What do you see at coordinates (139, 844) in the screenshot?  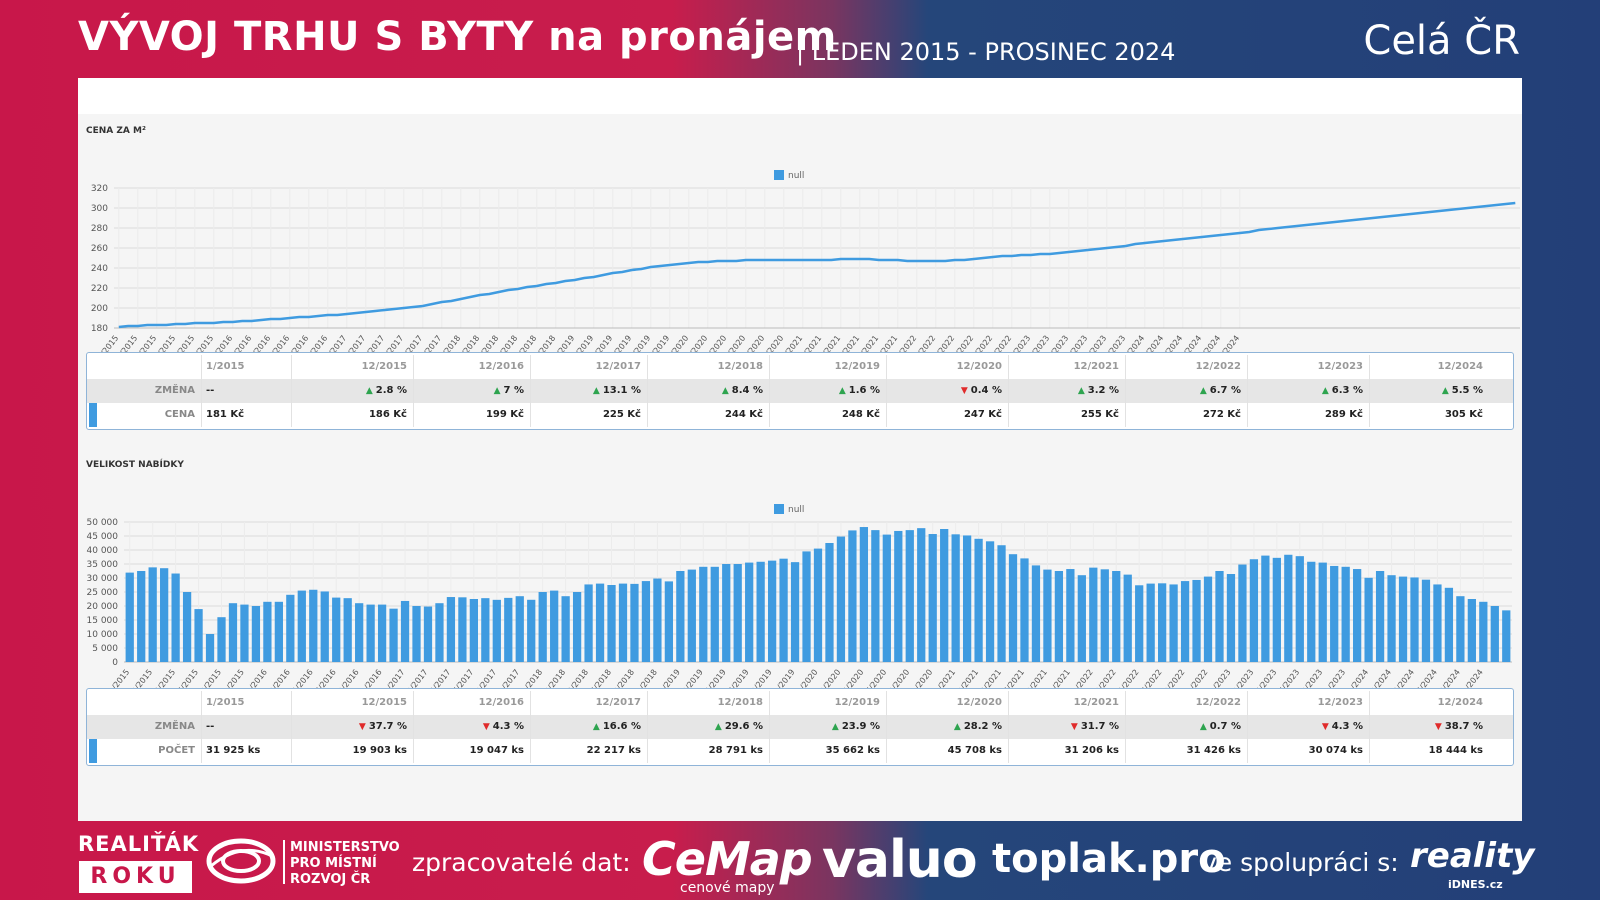 I see `award-title: REALIŤÁK` at bounding box center [139, 844].